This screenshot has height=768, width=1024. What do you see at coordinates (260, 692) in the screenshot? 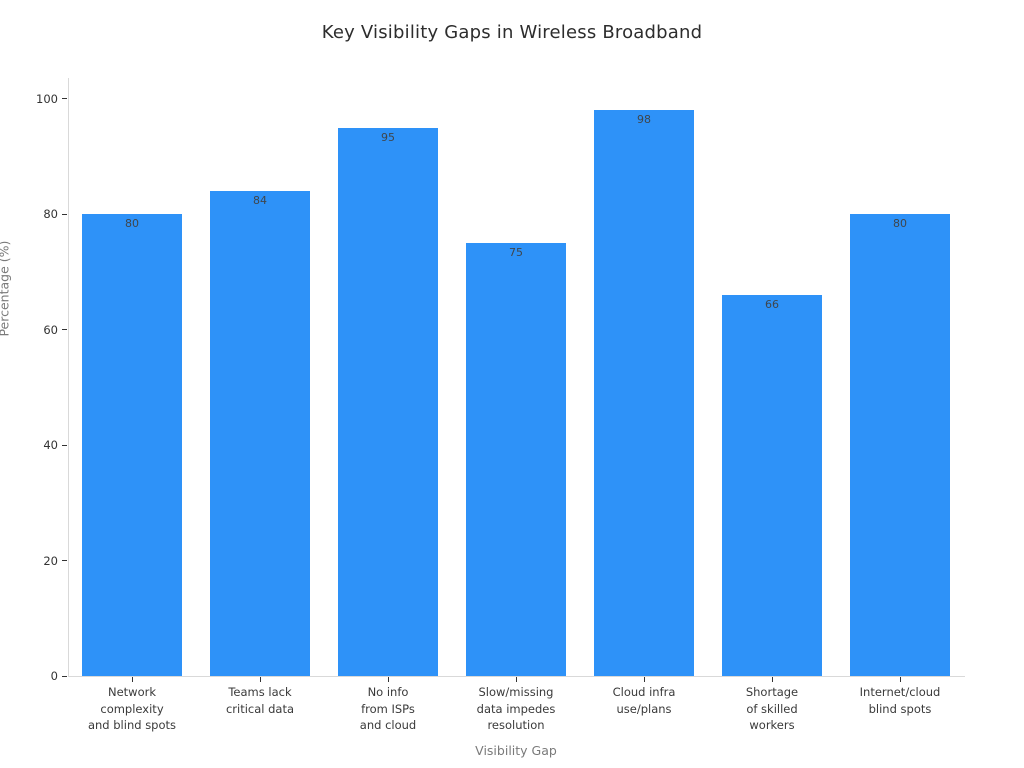
I see `x-tick-label-line: Teams lack` at bounding box center [260, 692].